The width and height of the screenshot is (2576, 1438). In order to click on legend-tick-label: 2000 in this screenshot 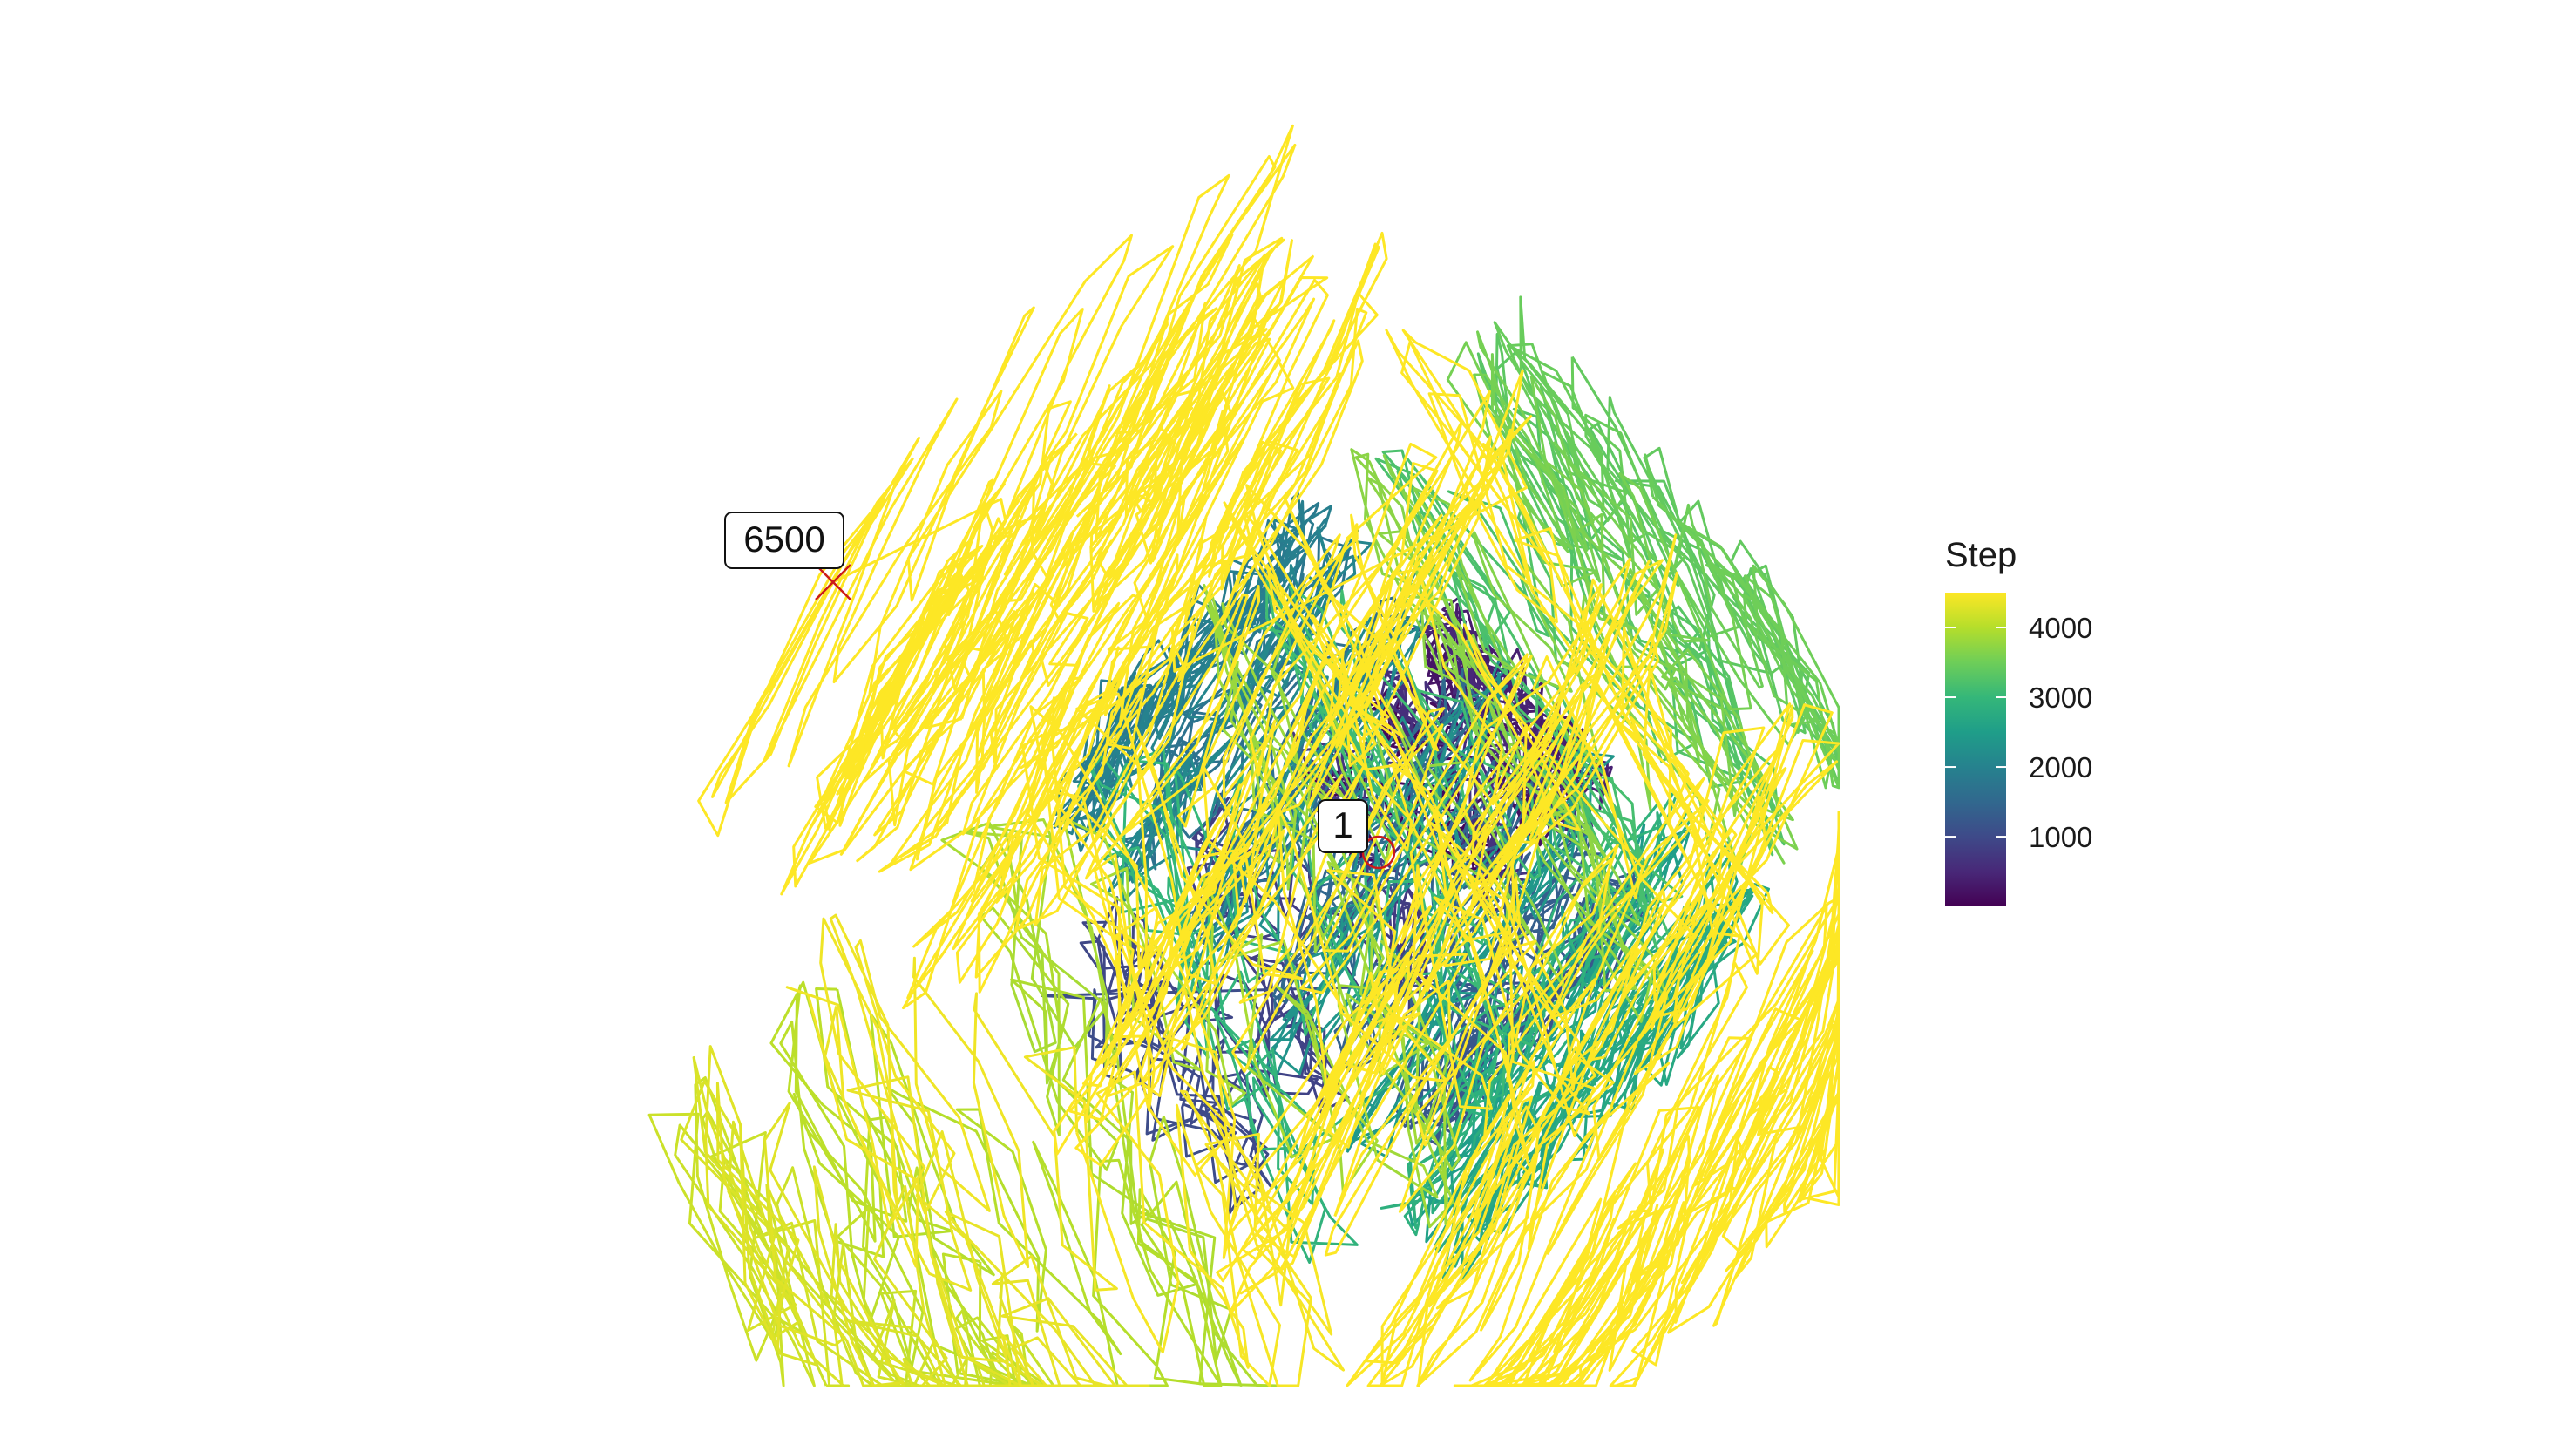, I will do `click(2060, 767)`.